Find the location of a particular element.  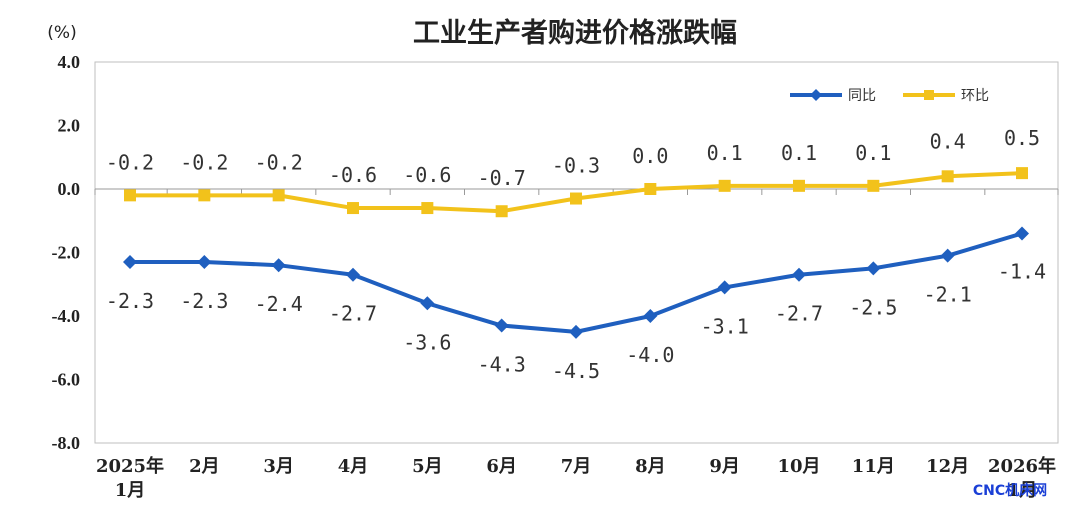

data-label: 0.4 is located at coordinates (948, 141).